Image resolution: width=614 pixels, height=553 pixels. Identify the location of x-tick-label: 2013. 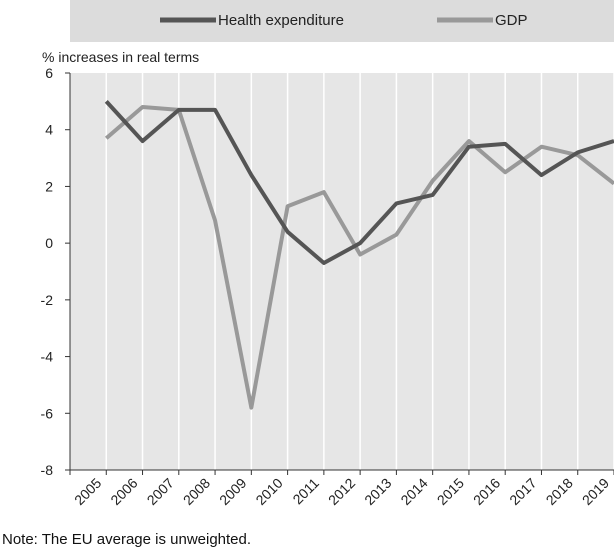
(377, 491).